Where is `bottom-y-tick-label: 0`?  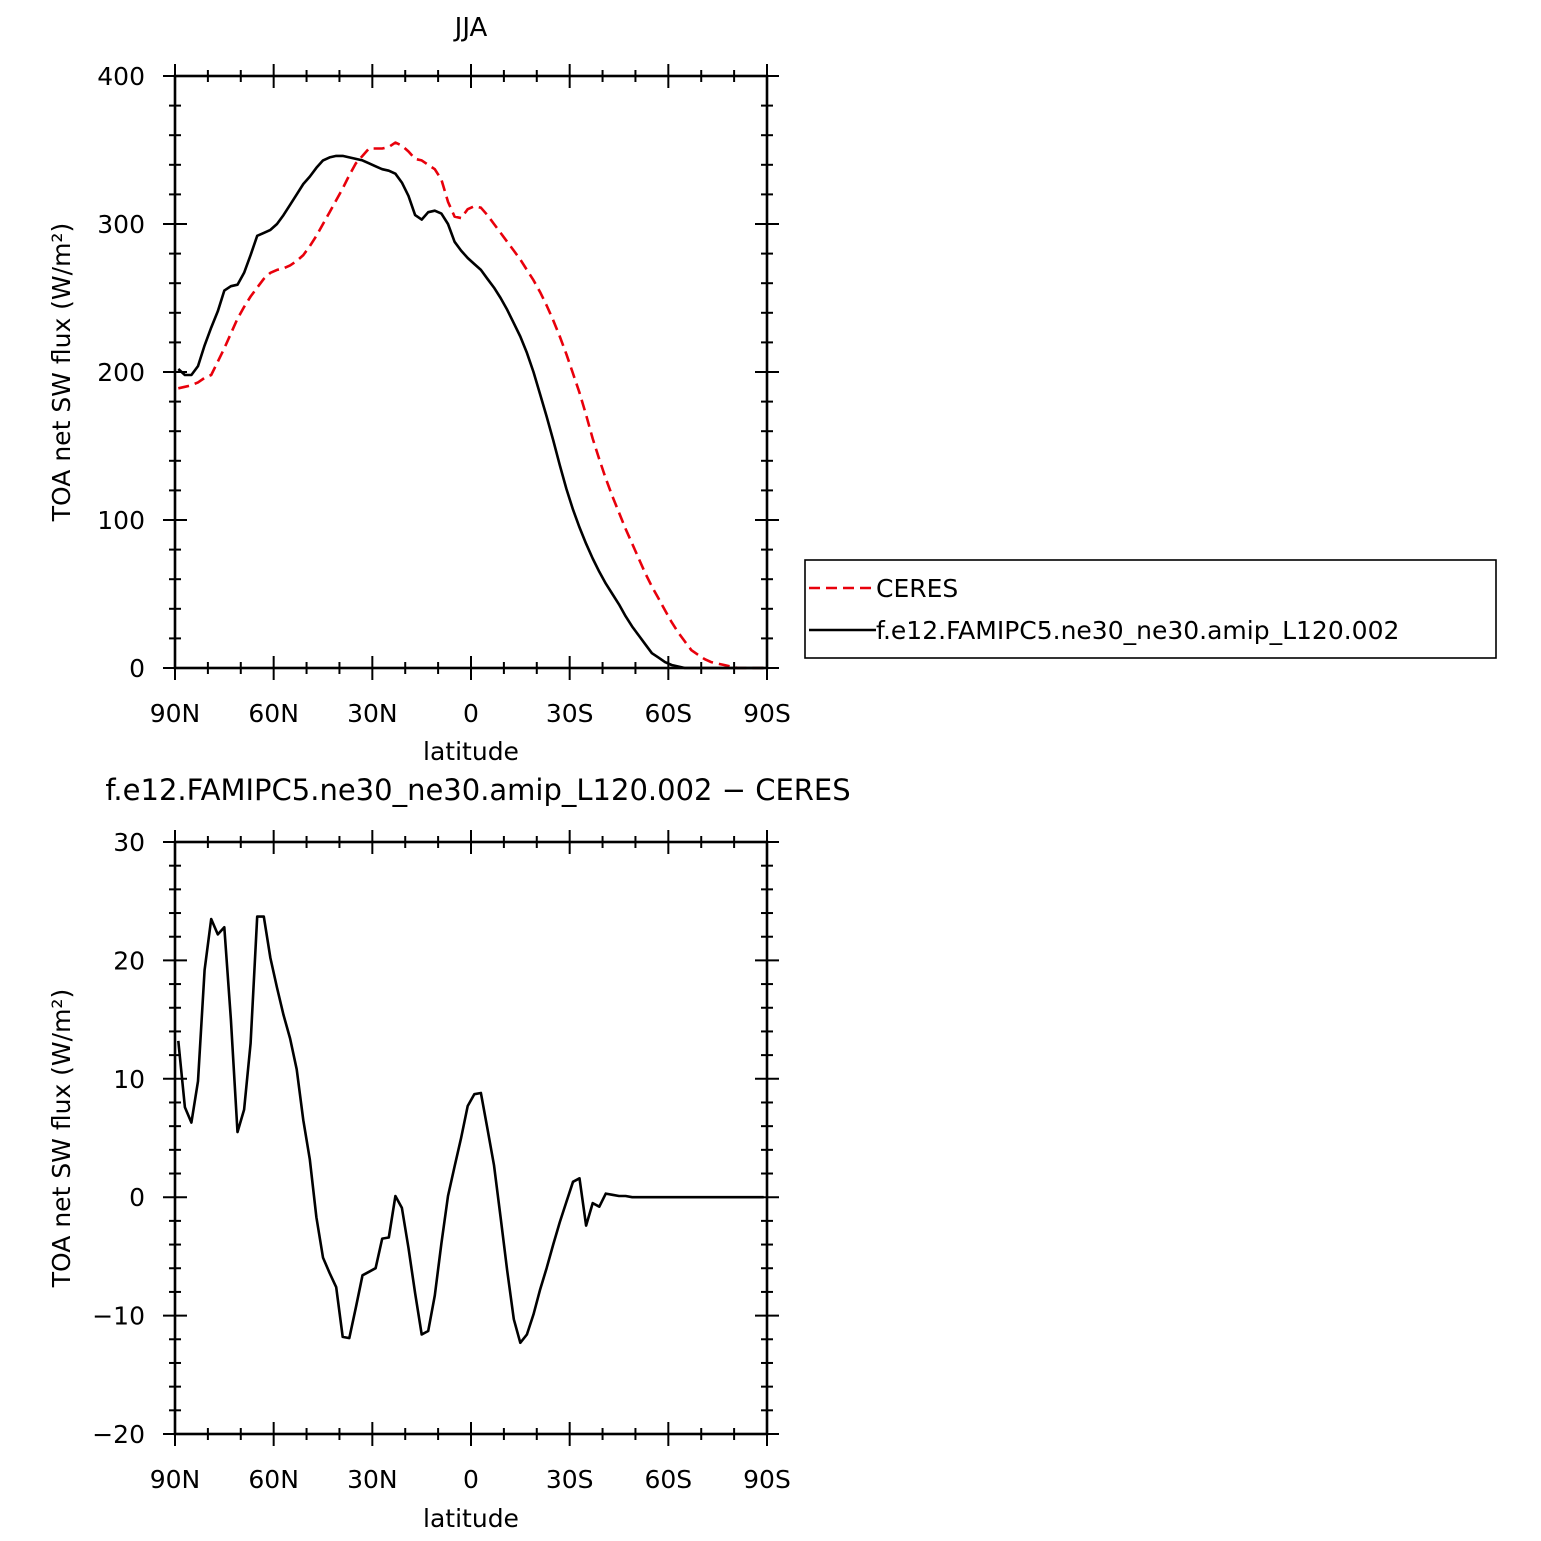 bottom-y-tick-label: 0 is located at coordinates (137, 1197).